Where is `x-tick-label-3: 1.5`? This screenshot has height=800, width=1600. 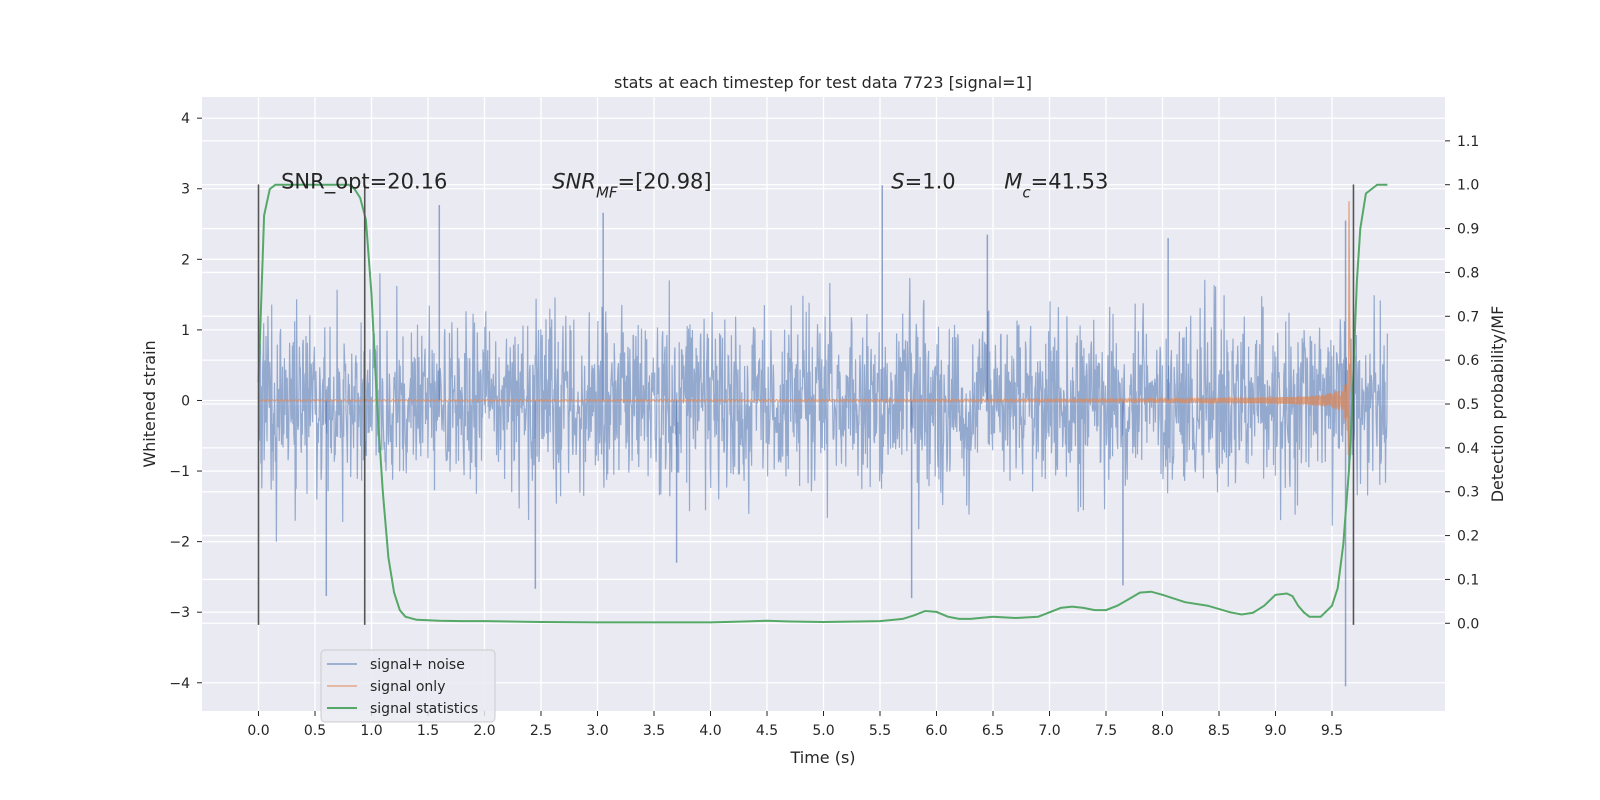 x-tick-label-3: 1.5 is located at coordinates (428, 731).